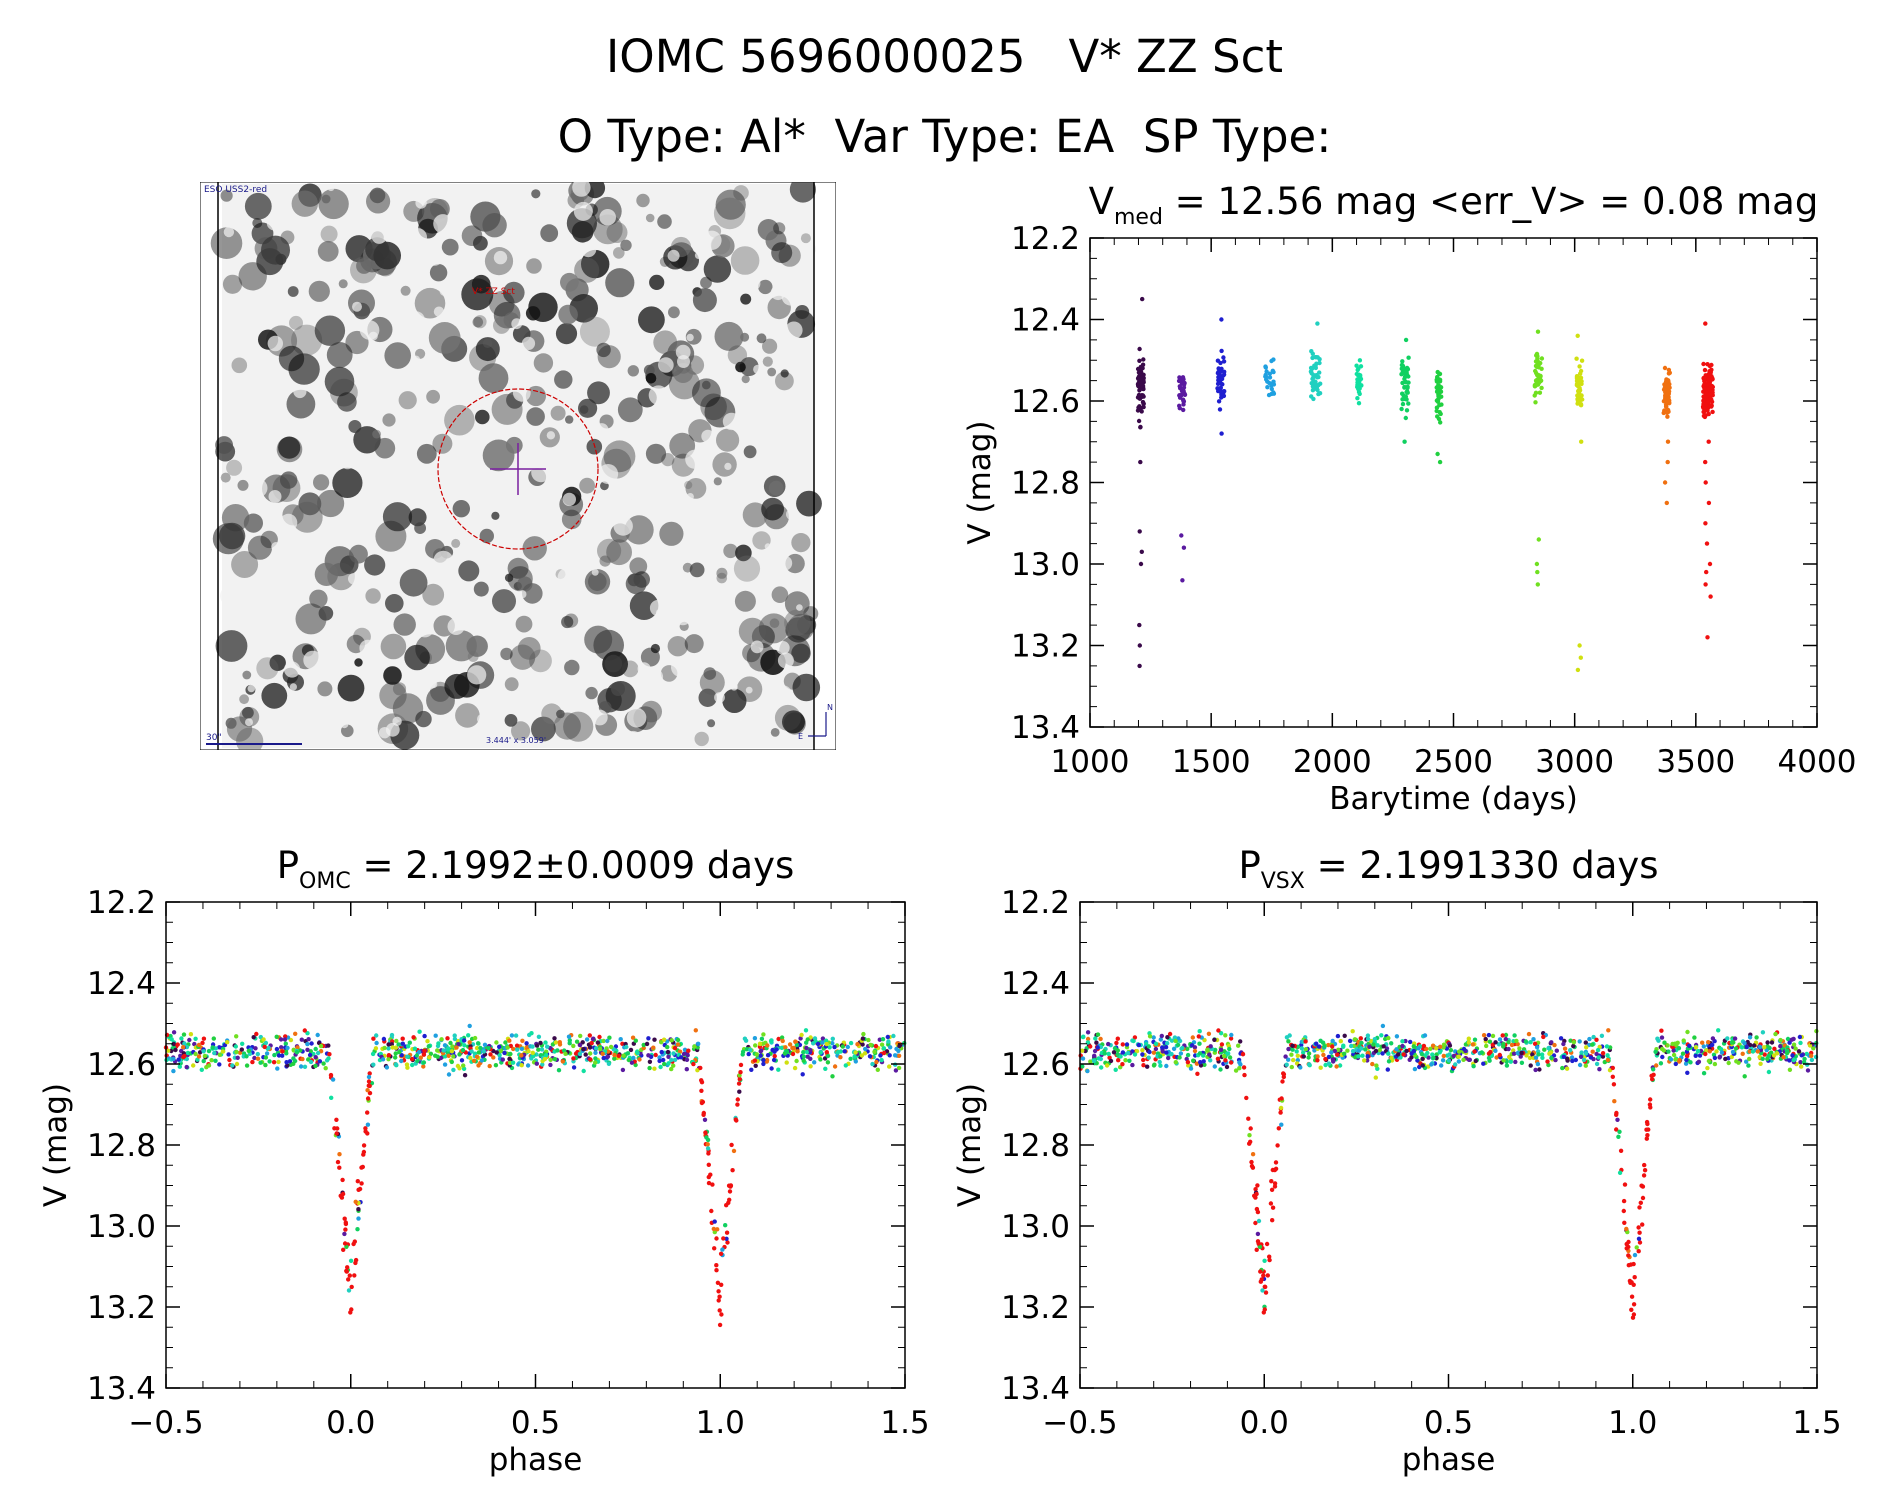 The width and height of the screenshot is (1889, 1494). What do you see at coordinates (121, 1065) in the screenshot?
I see `y-tick-label: 12.6` at bounding box center [121, 1065].